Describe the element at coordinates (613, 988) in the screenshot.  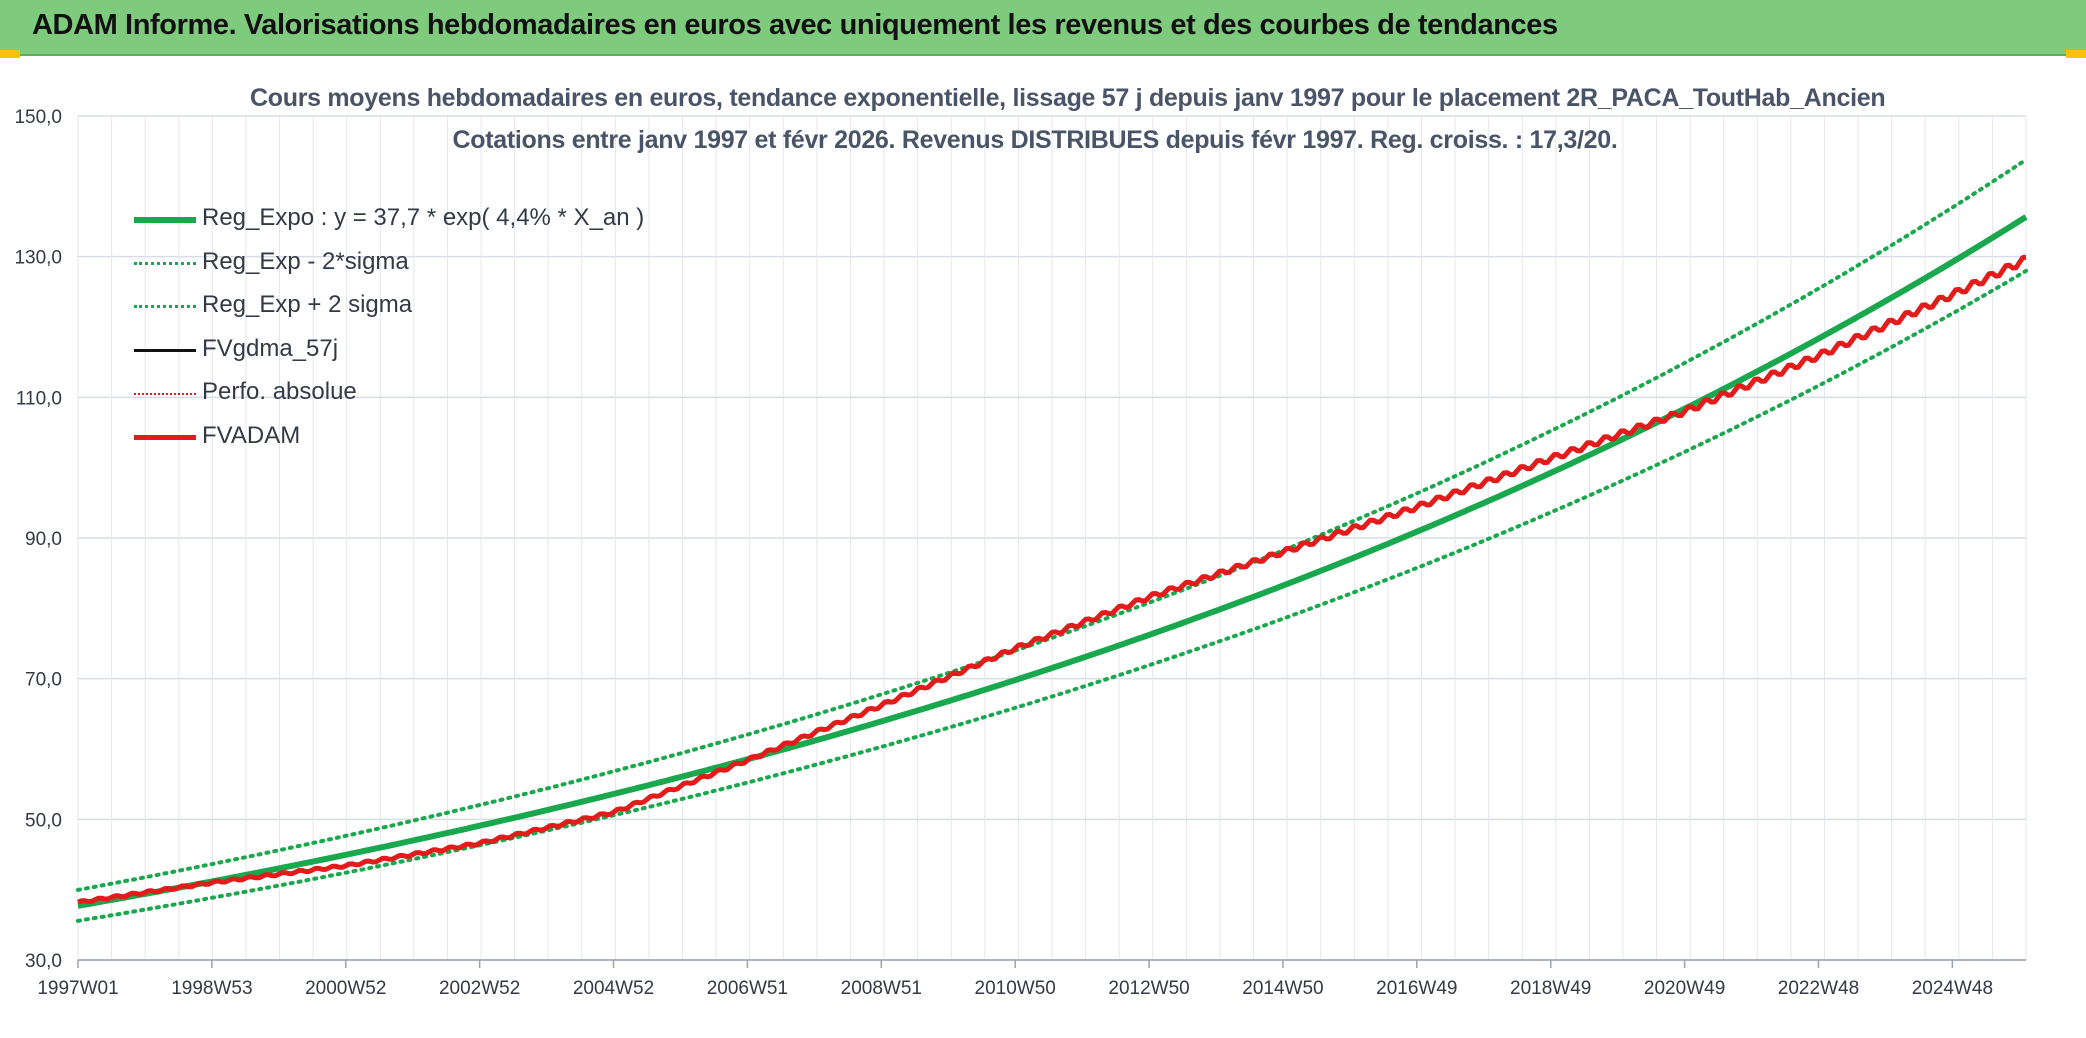
I see `x-tick-label: 2004W52` at that location.